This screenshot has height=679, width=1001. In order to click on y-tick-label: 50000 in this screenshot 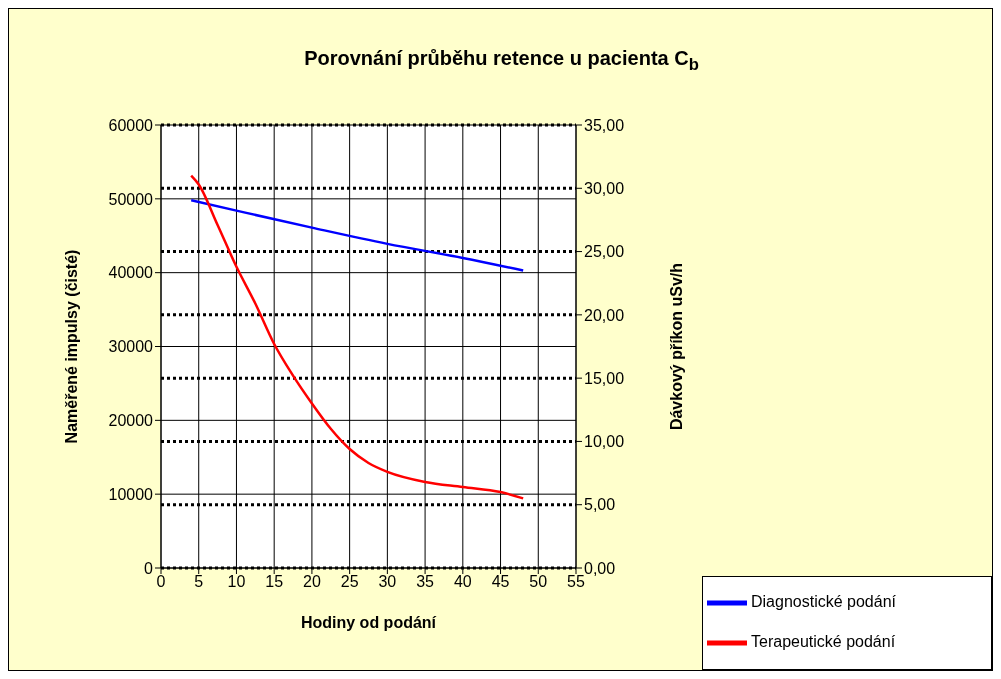, I will do `click(131, 199)`.